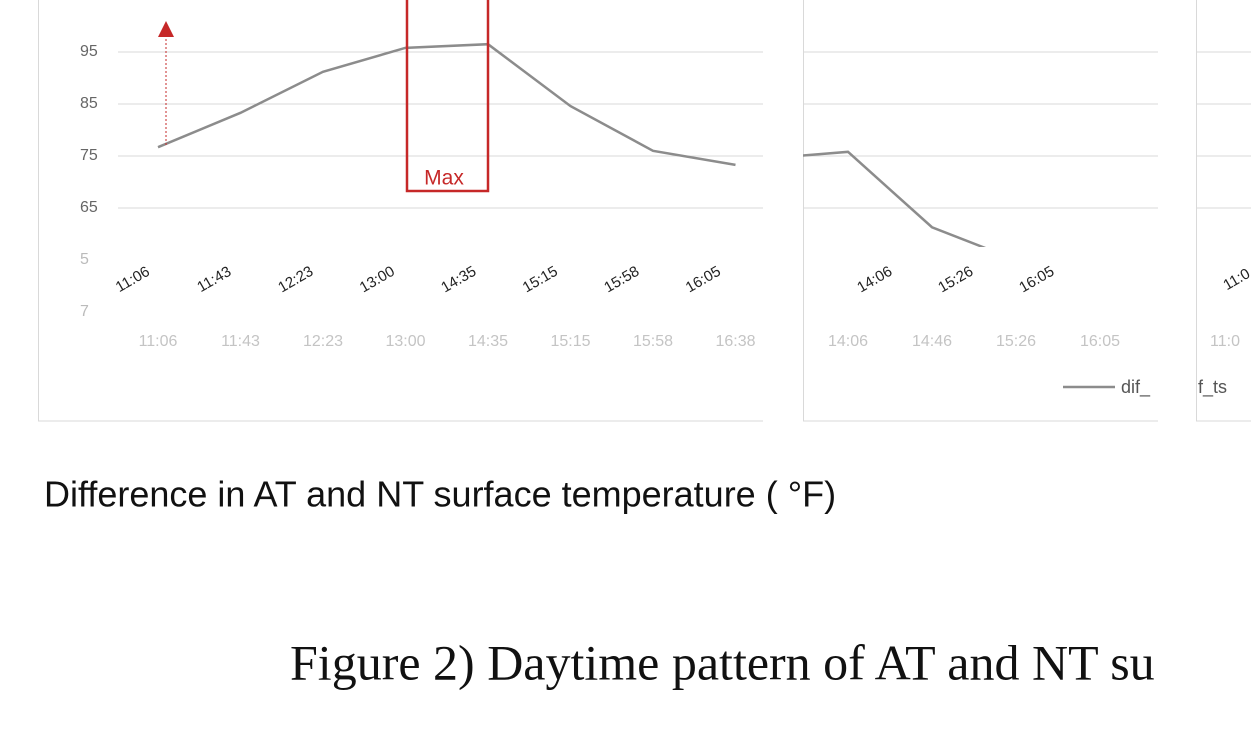 This screenshot has width=1251, height=746. Describe the element at coordinates (158, 341) in the screenshot. I see `x-tick-label: 11:06` at that location.